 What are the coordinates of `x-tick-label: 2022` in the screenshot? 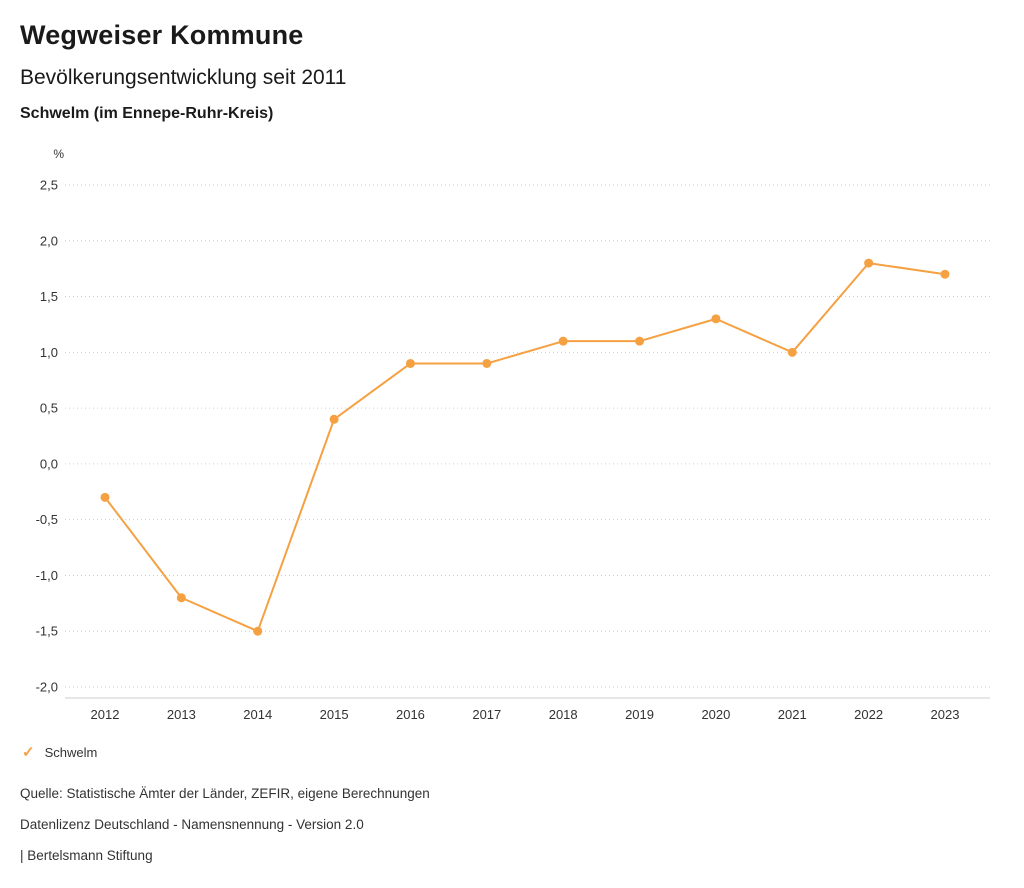 It's located at (868, 714).